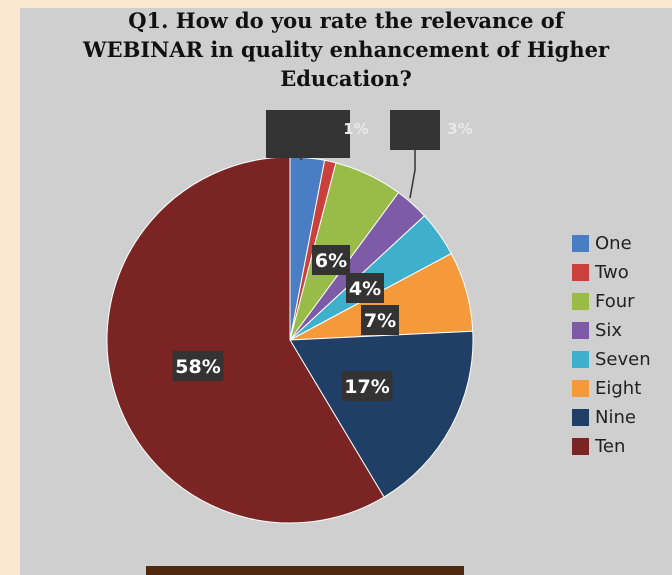 The height and width of the screenshot is (575, 672). I want to click on data-label-nine: 17%, so click(366, 387).